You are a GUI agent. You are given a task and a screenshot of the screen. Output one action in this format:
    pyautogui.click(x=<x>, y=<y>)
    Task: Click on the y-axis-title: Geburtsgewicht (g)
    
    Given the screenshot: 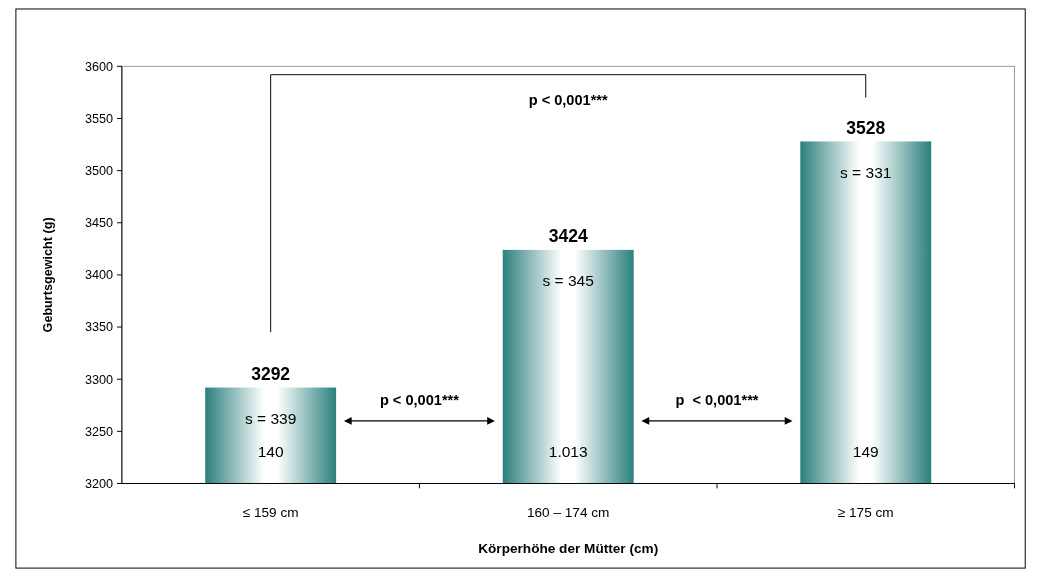 What is the action you would take?
    pyautogui.click(x=47, y=275)
    